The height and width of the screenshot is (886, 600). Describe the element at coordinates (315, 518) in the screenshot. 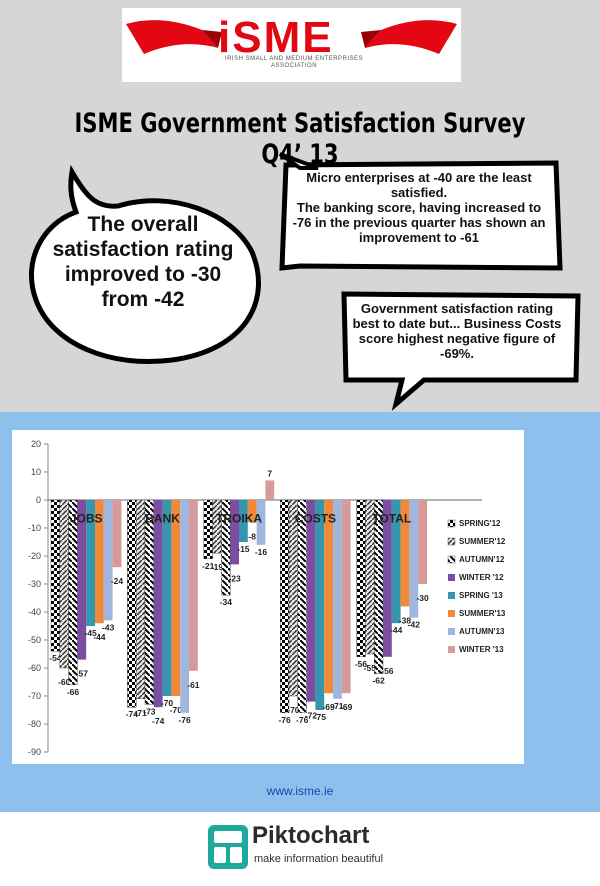

I see `category-label: COSTS` at that location.